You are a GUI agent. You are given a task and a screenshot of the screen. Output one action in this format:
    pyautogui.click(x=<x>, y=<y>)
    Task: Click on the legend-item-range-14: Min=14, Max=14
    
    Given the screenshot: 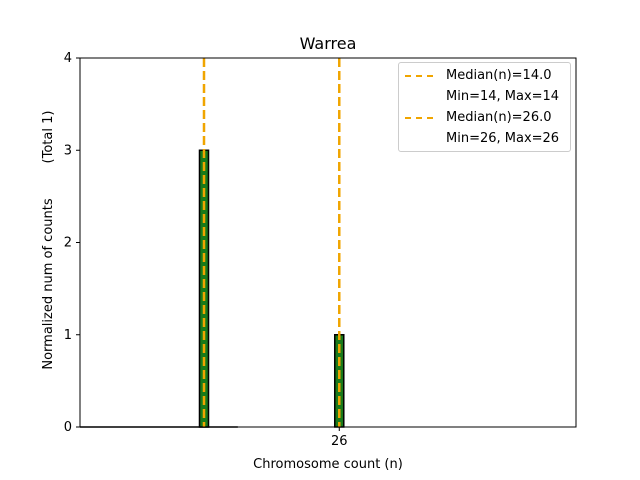 What is the action you would take?
    pyautogui.click(x=484, y=97)
    